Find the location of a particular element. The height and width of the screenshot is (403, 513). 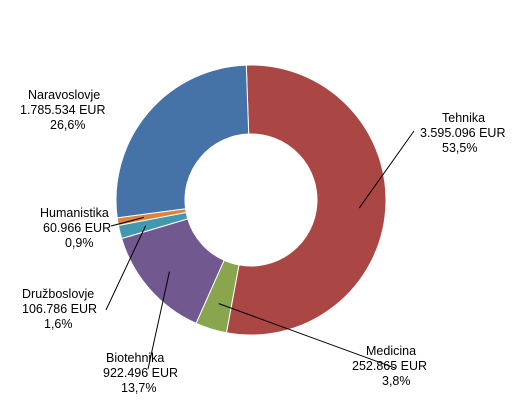

percent-label: 3,8% is located at coordinates (396, 381).